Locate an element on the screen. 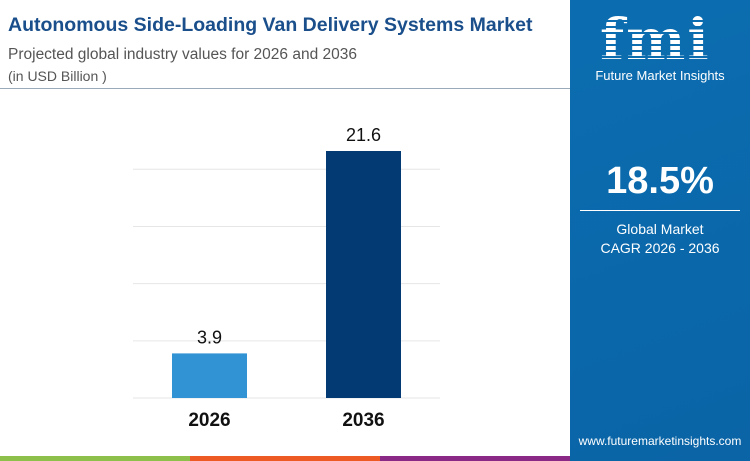 The height and width of the screenshot is (461, 750). x-tick-label: 2026 is located at coordinates (209, 420).